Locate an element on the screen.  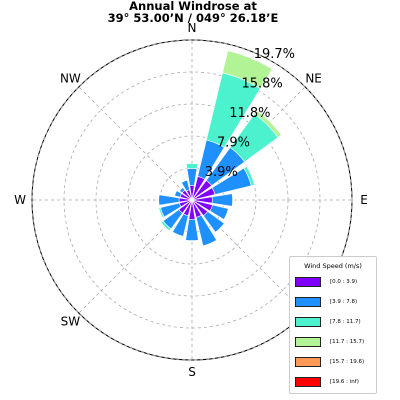
bar-S-bin1 is located at coordinates (192, 229).